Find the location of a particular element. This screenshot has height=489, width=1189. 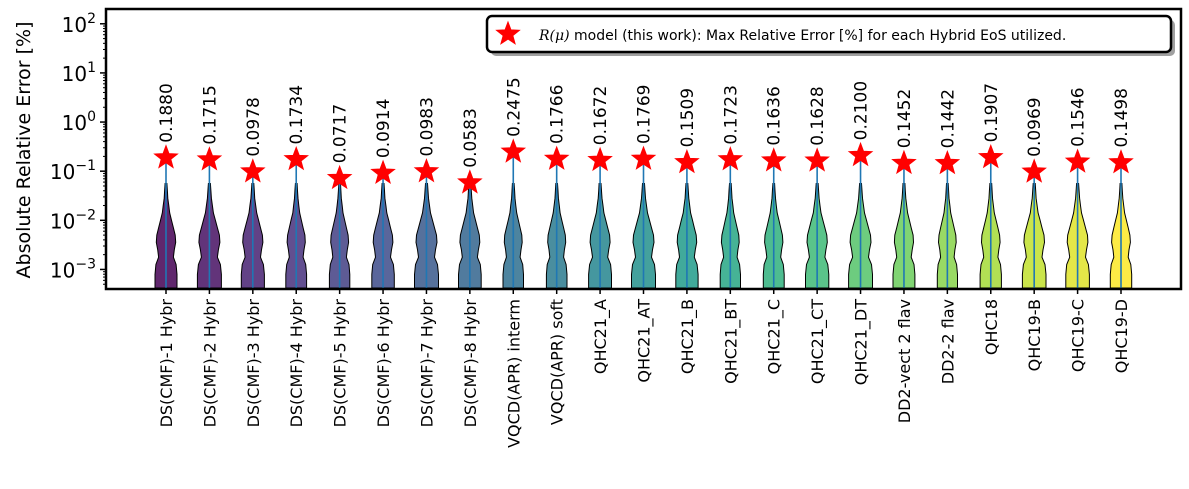

max-error-label-3: 0.0978 is located at coordinates (254, 126).